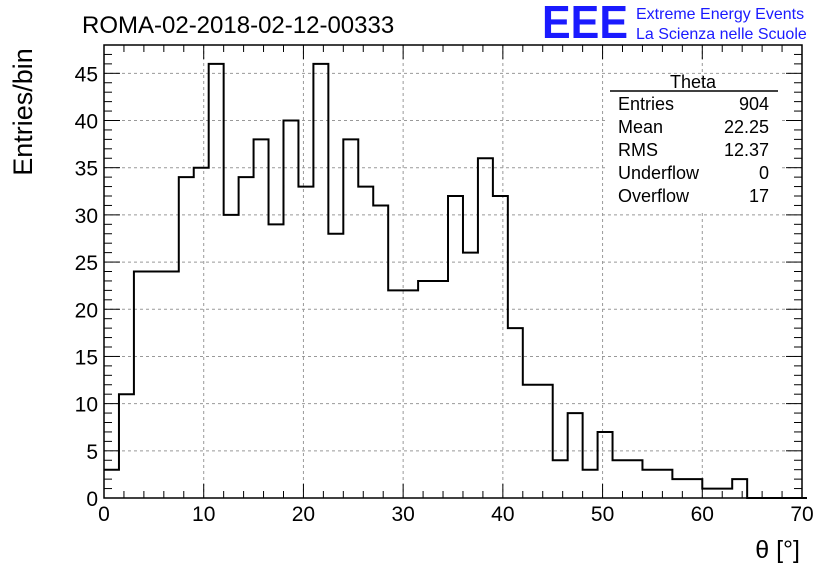  I want to click on eee-logo-letters: EEE, so click(585, 24).